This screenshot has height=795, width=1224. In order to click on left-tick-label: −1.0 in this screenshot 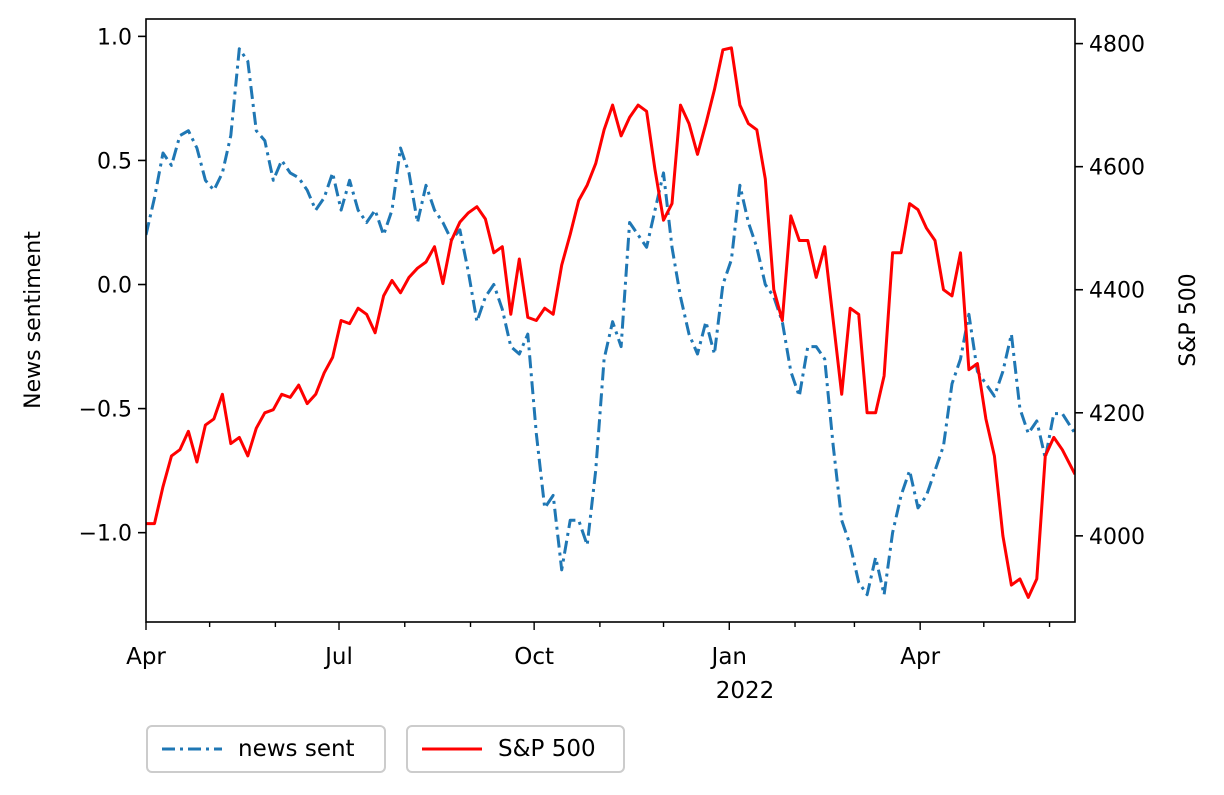, I will do `click(105, 534)`.